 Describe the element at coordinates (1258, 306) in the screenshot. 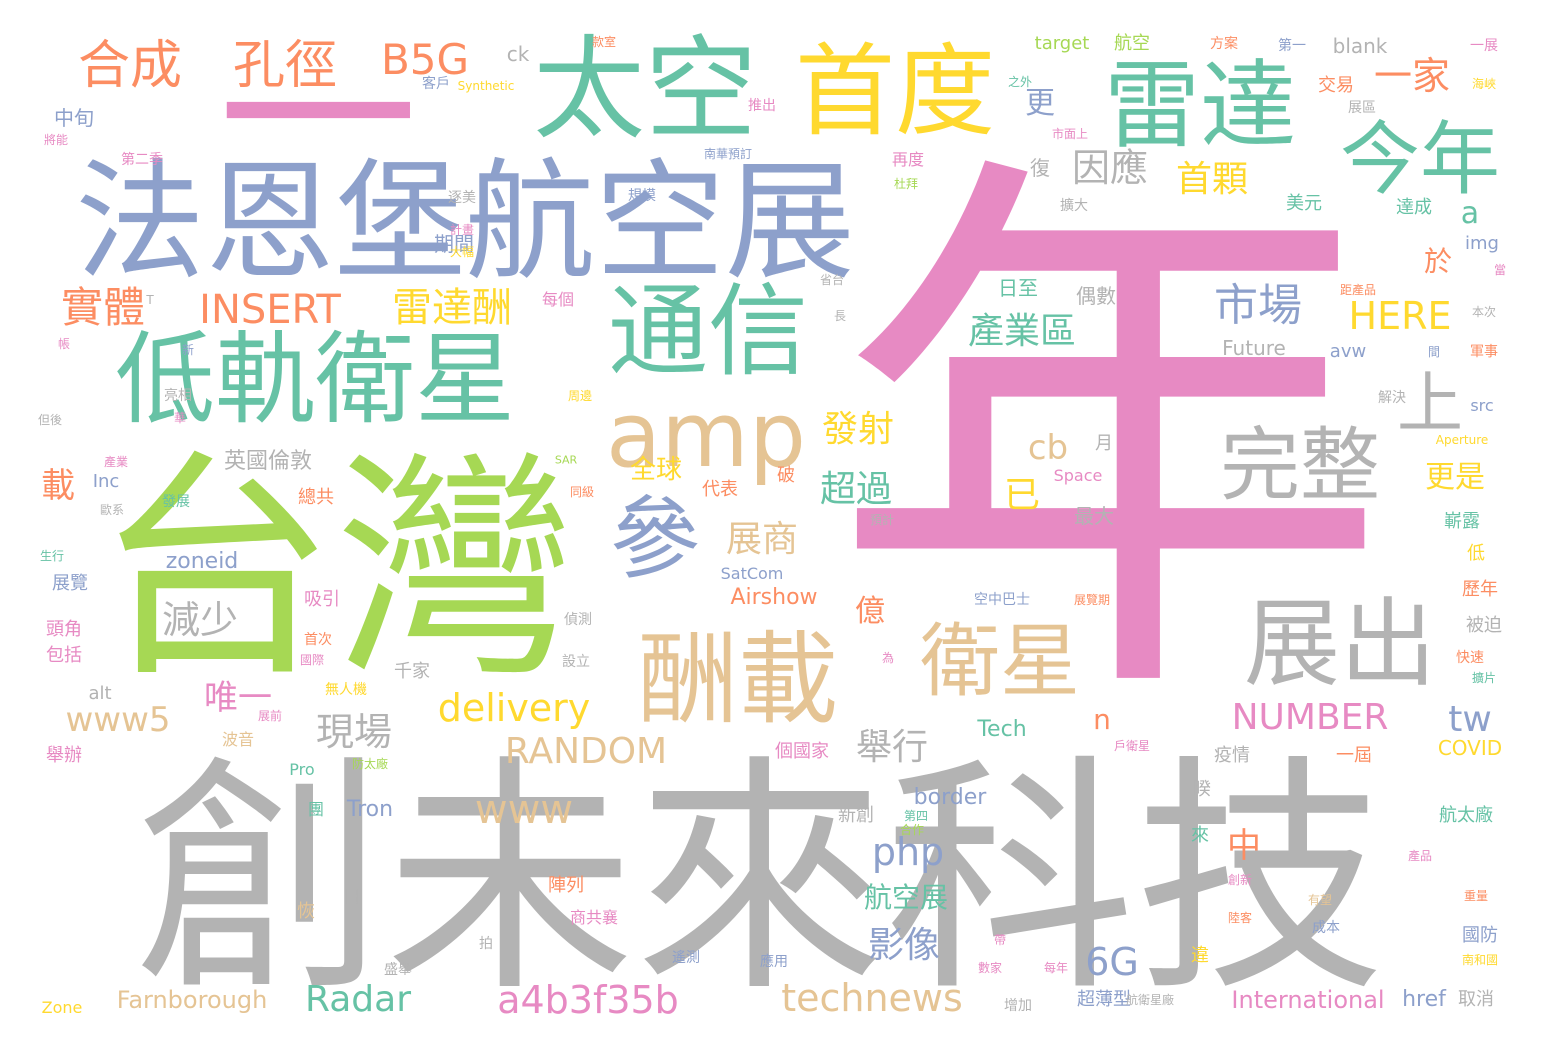

I see `word: 市場` at that location.